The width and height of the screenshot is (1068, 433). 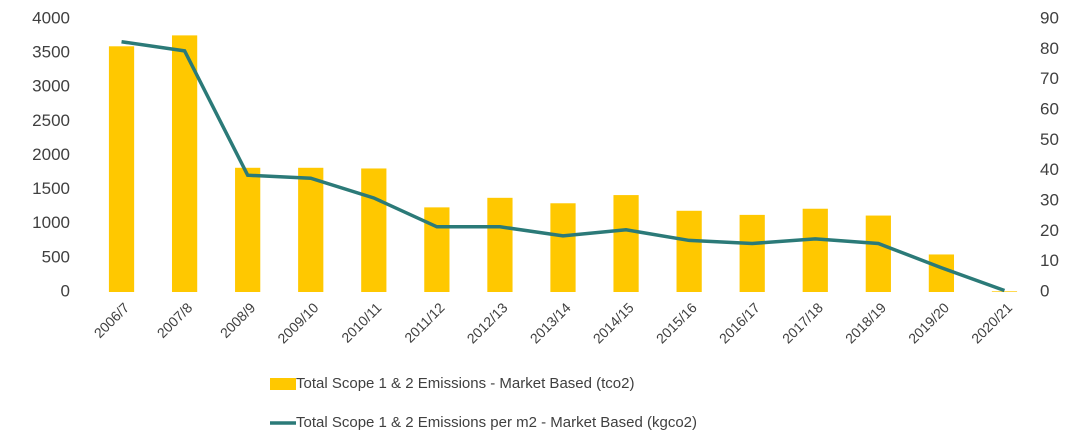 I want to click on y-tick-label: 2500, so click(x=51, y=120).